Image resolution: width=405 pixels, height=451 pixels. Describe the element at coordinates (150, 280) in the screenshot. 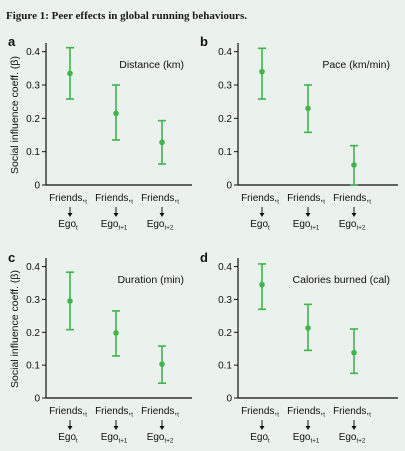

I see `chart-title: Duration (min)` at that location.